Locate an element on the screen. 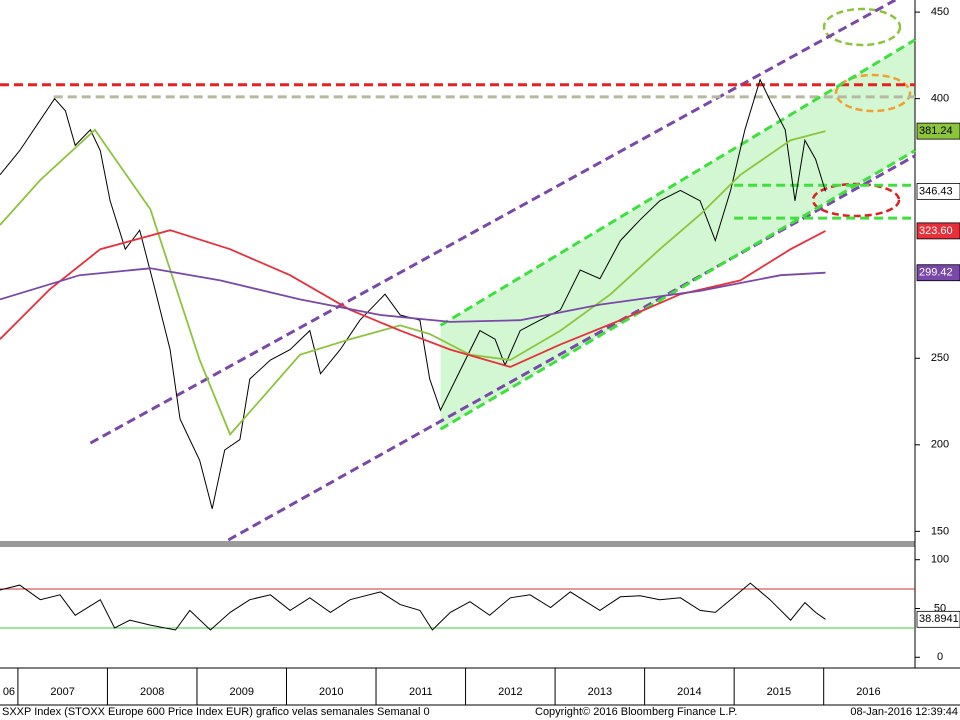 The height and width of the screenshot is (720, 960). x-tick-label: 06 is located at coordinates (9, 692).